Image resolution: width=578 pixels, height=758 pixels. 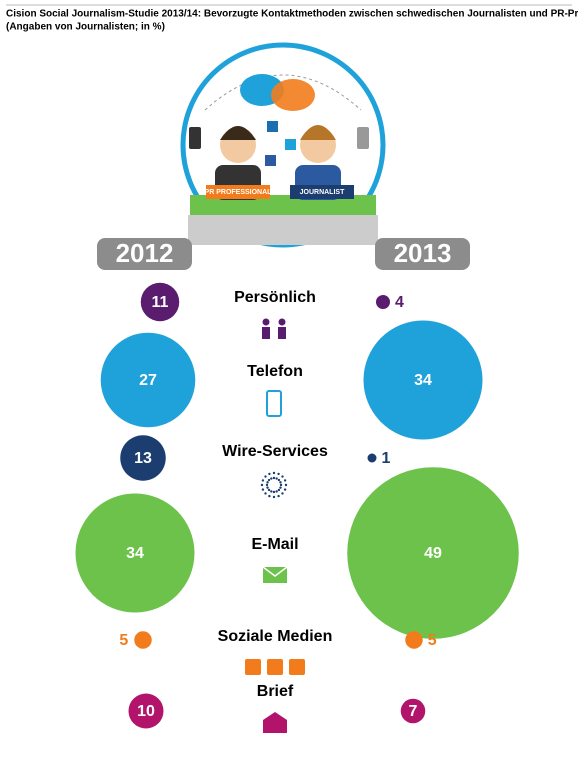 I want to click on category-label: E-Mail, so click(x=274, y=544).